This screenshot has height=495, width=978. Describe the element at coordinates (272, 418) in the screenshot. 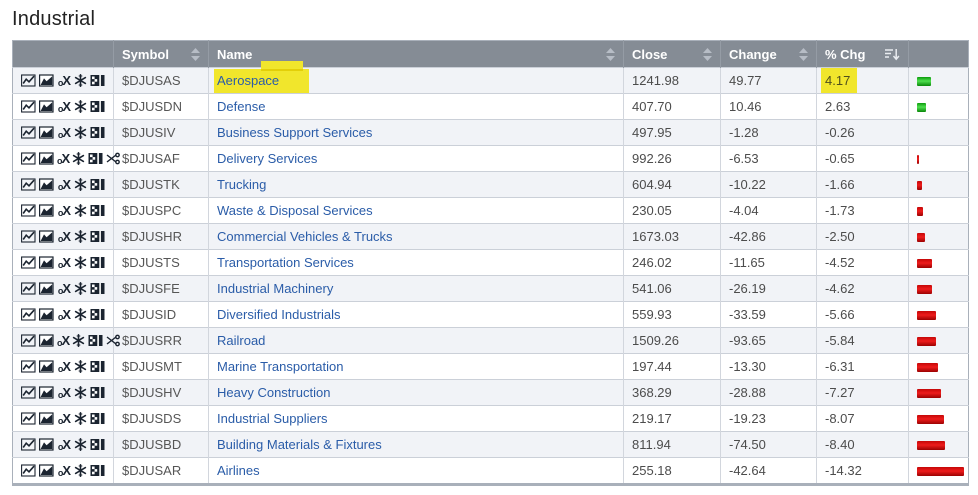

I see `name-link: Industrial Suppliers` at that location.